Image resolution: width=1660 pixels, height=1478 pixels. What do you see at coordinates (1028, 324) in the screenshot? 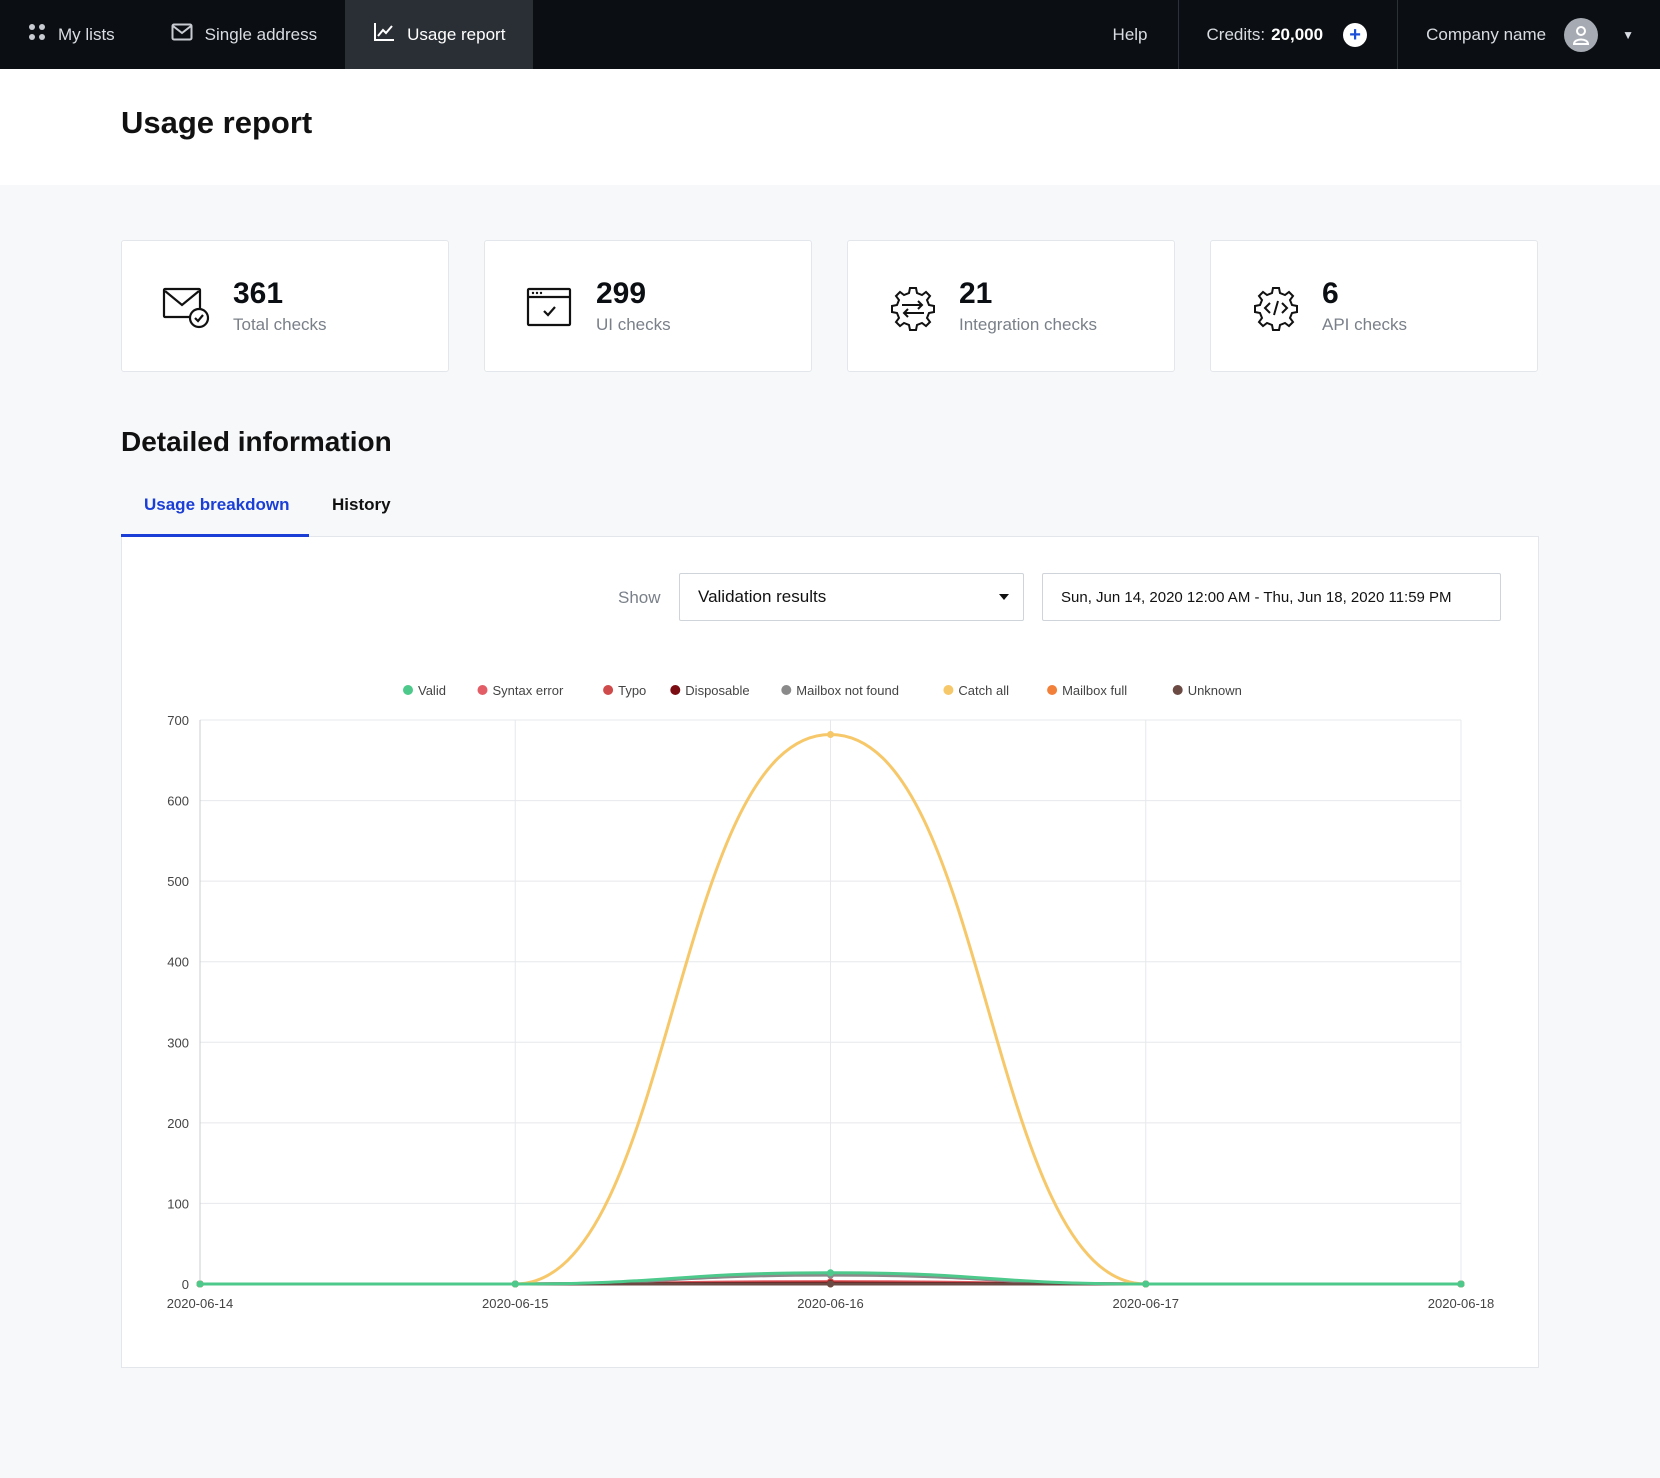
I see `stat-label: Integration checks` at bounding box center [1028, 324].